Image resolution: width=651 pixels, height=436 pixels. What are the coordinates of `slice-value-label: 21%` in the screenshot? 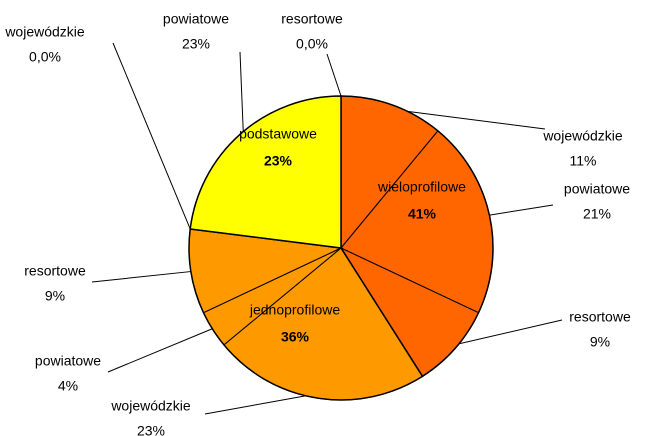 It's located at (597, 214).